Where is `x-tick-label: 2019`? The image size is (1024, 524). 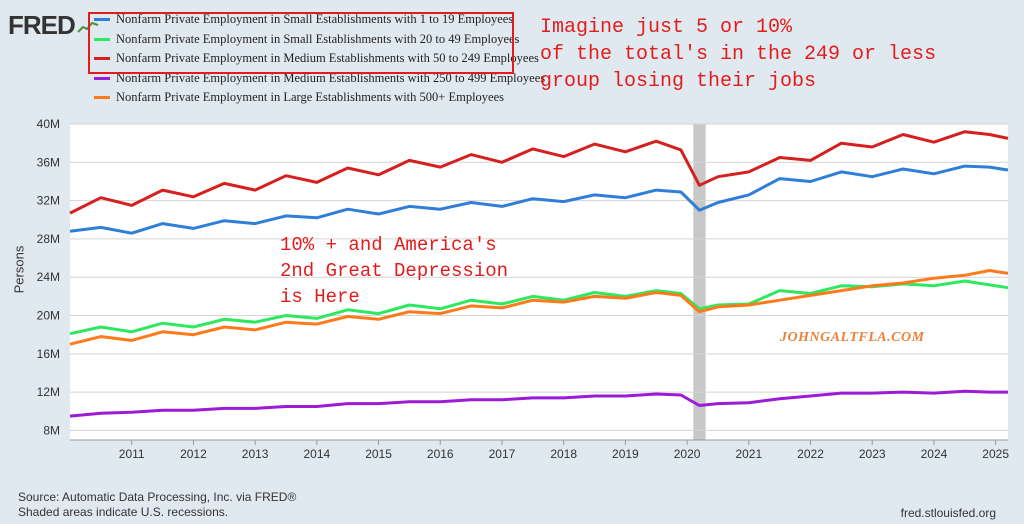 x-tick-label: 2019 is located at coordinates (625, 454).